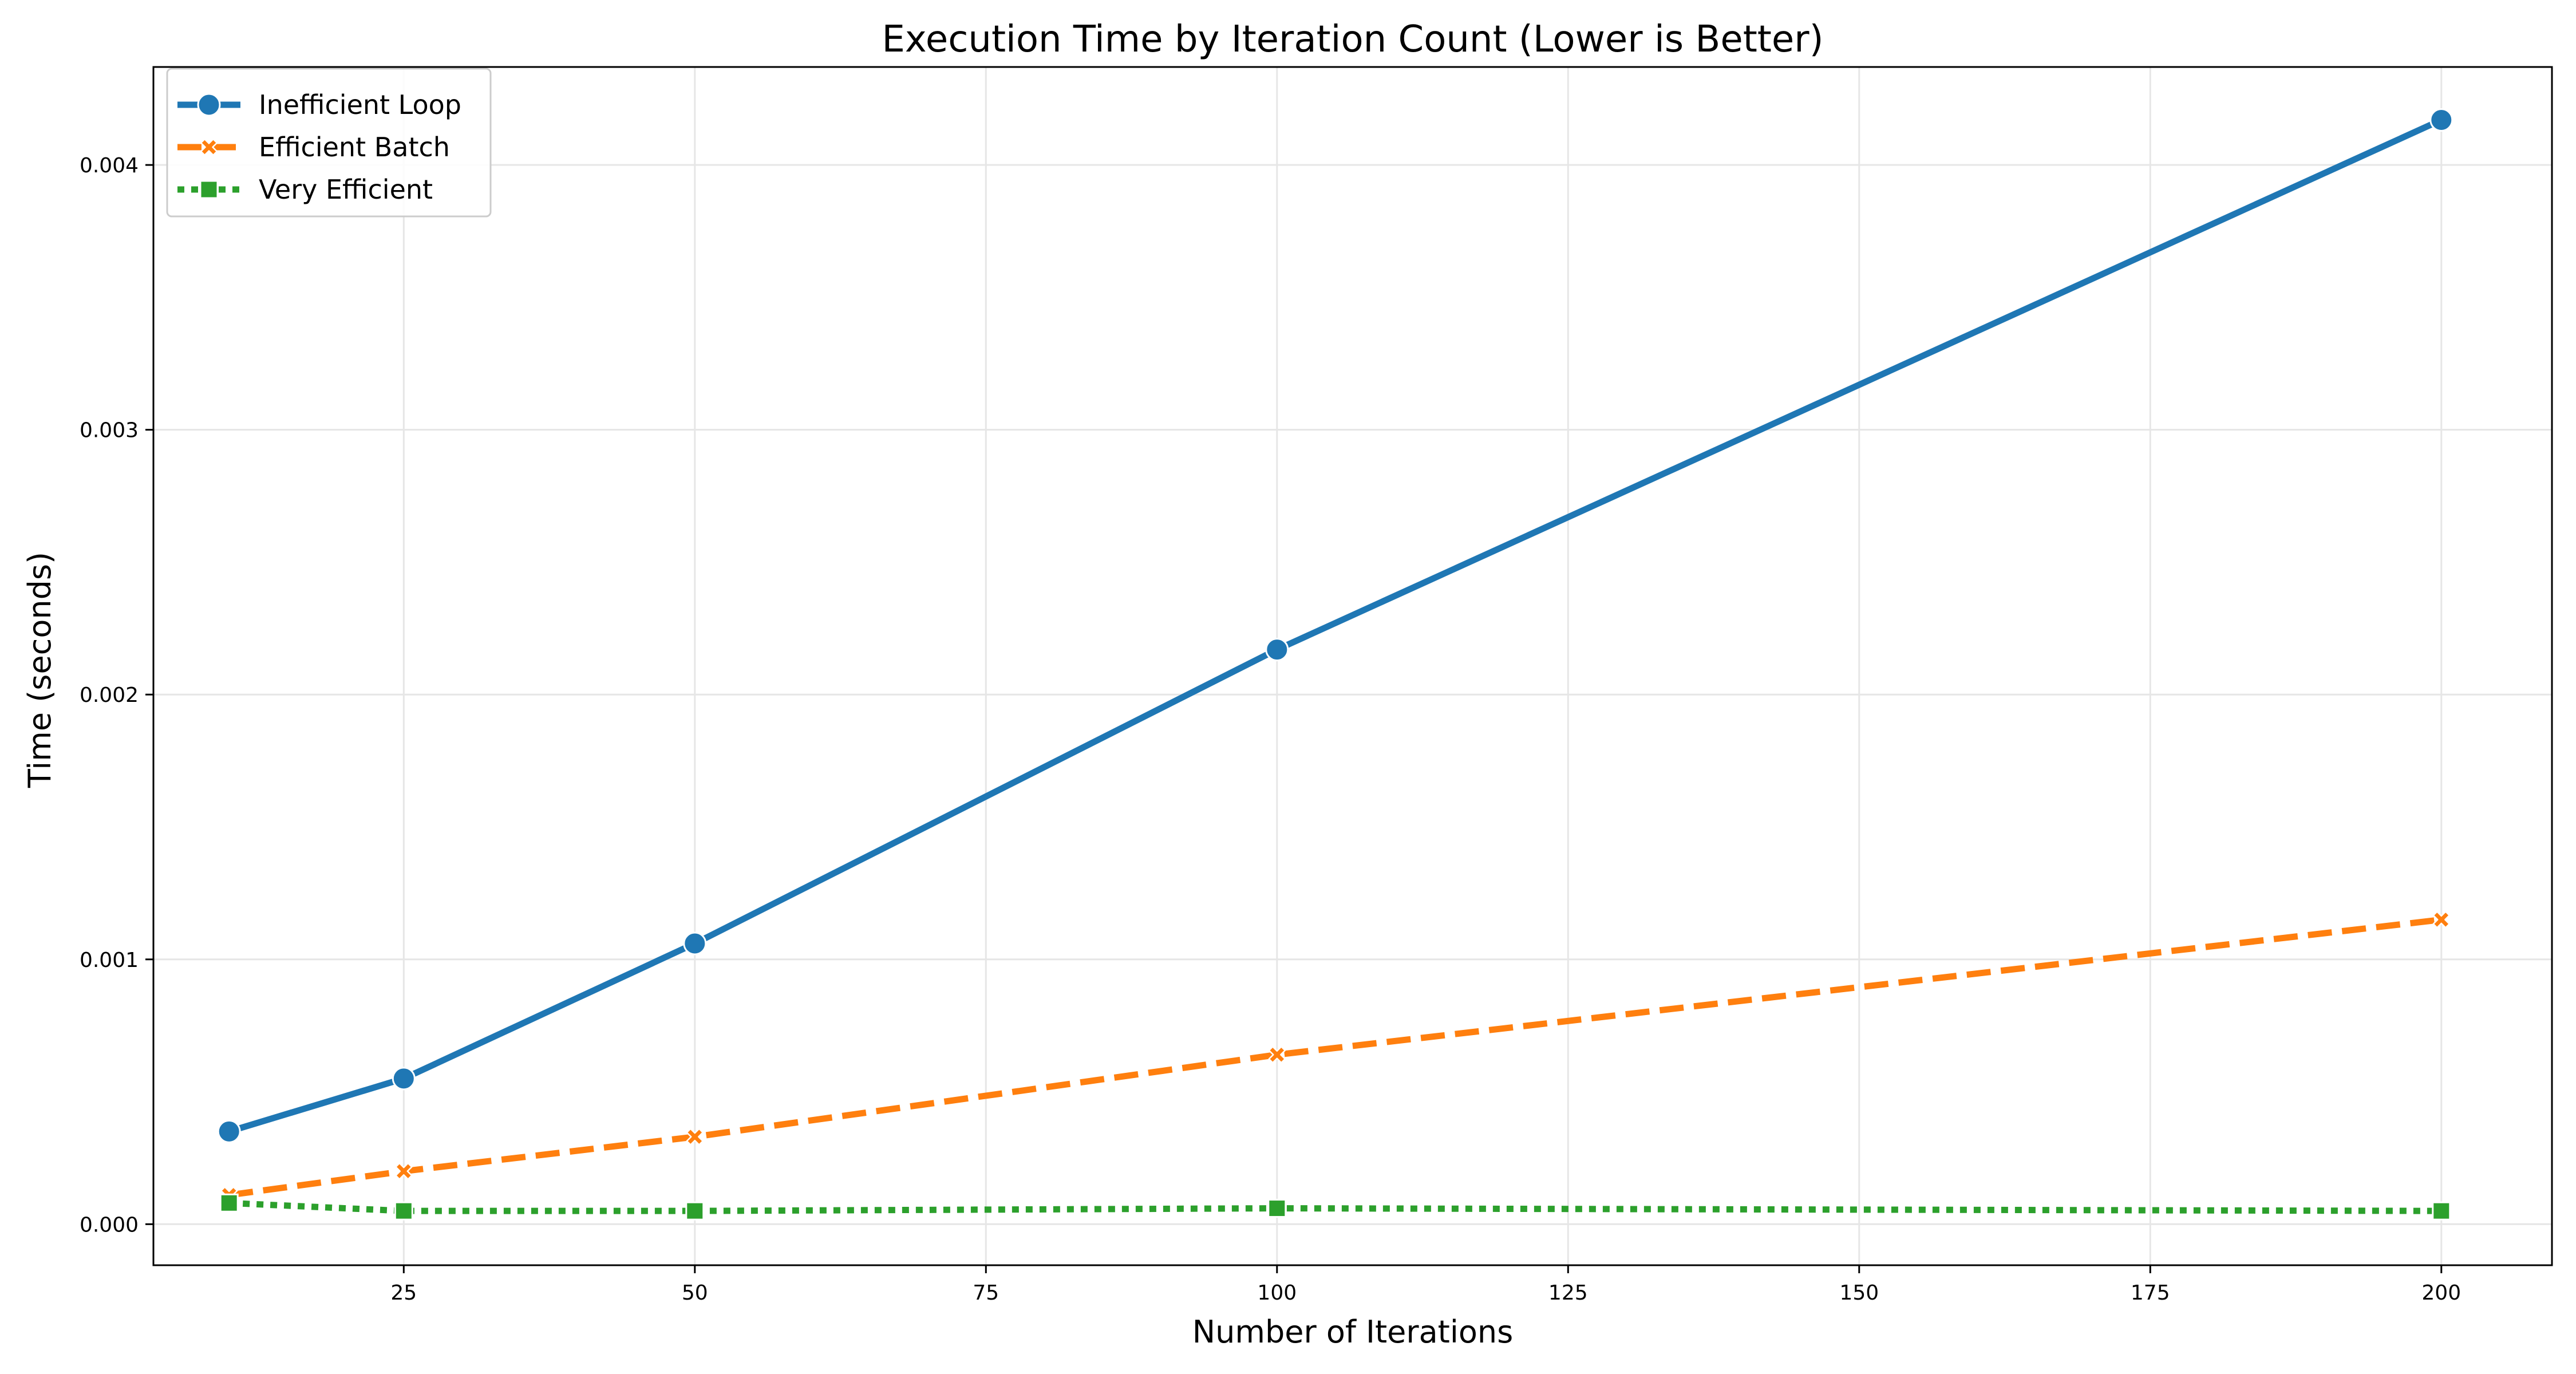 Image resolution: width=2576 pixels, height=1374 pixels. What do you see at coordinates (2441, 1293) in the screenshot?
I see `x-tick-label: 200` at bounding box center [2441, 1293].